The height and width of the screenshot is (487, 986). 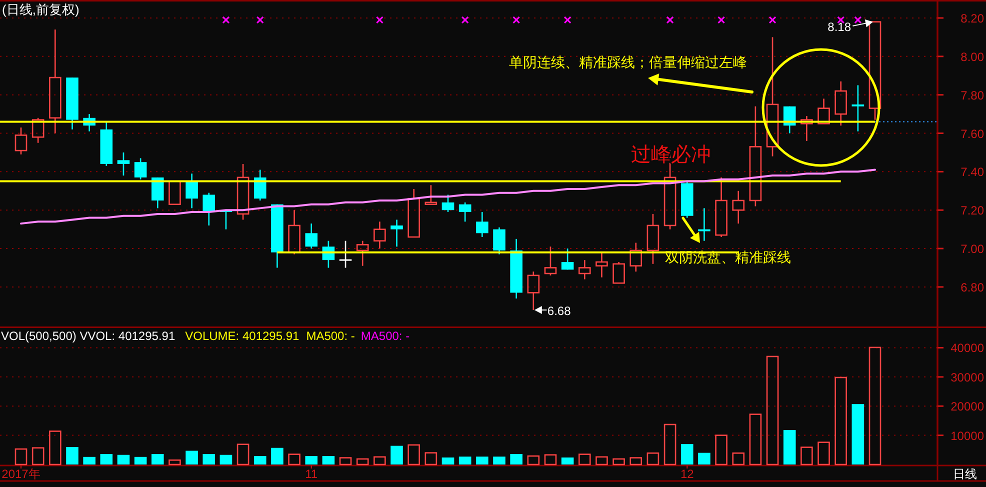 What do you see at coordinates (628, 62) in the screenshot?
I see `annotation: 单阴连续、精准踩线；倍量伸缩过左峰` at bounding box center [628, 62].